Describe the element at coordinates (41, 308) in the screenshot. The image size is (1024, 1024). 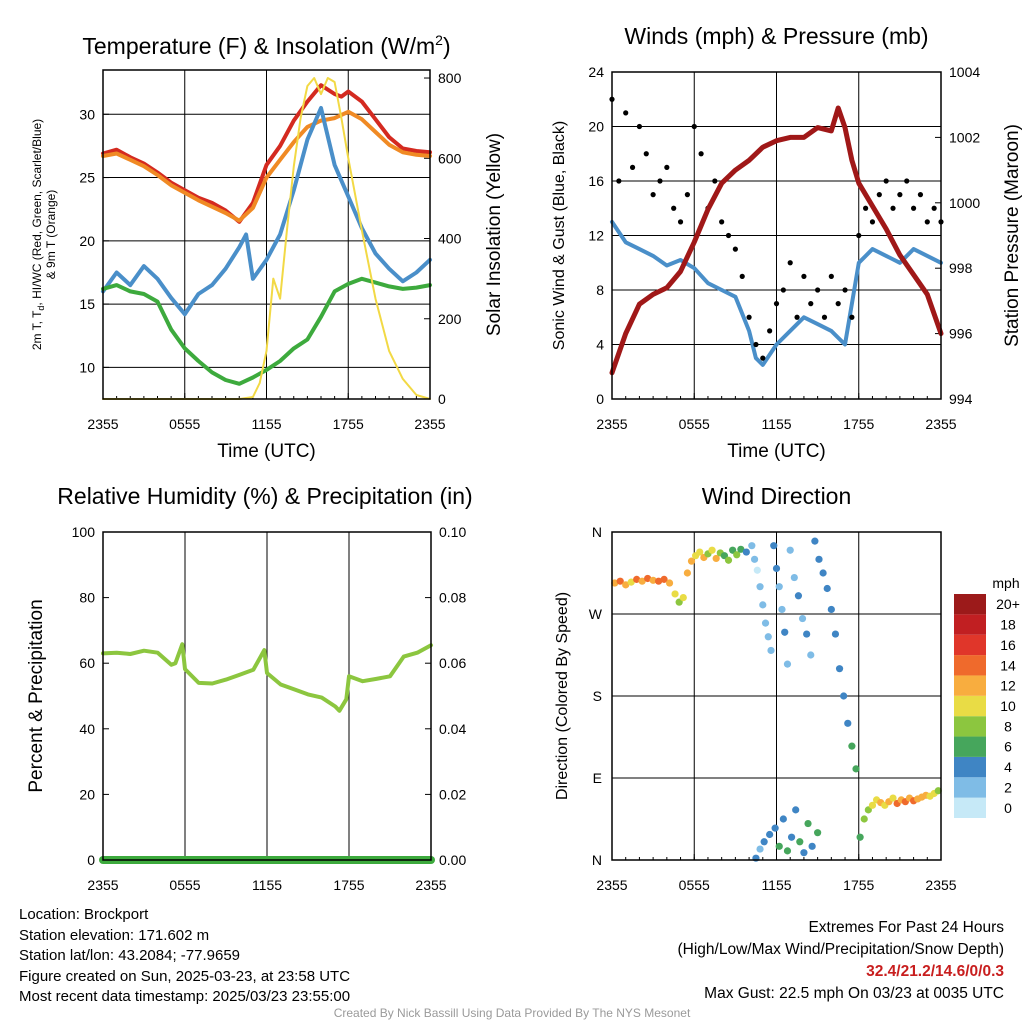
I see `y-label-subscript: d` at that location.